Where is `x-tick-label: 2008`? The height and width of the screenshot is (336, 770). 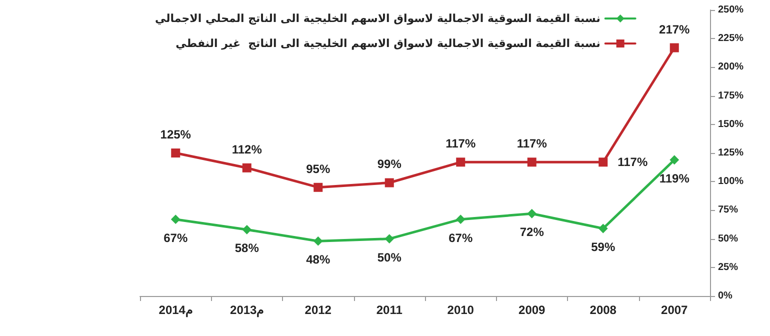
x-tick-label: 2008 is located at coordinates (603, 310).